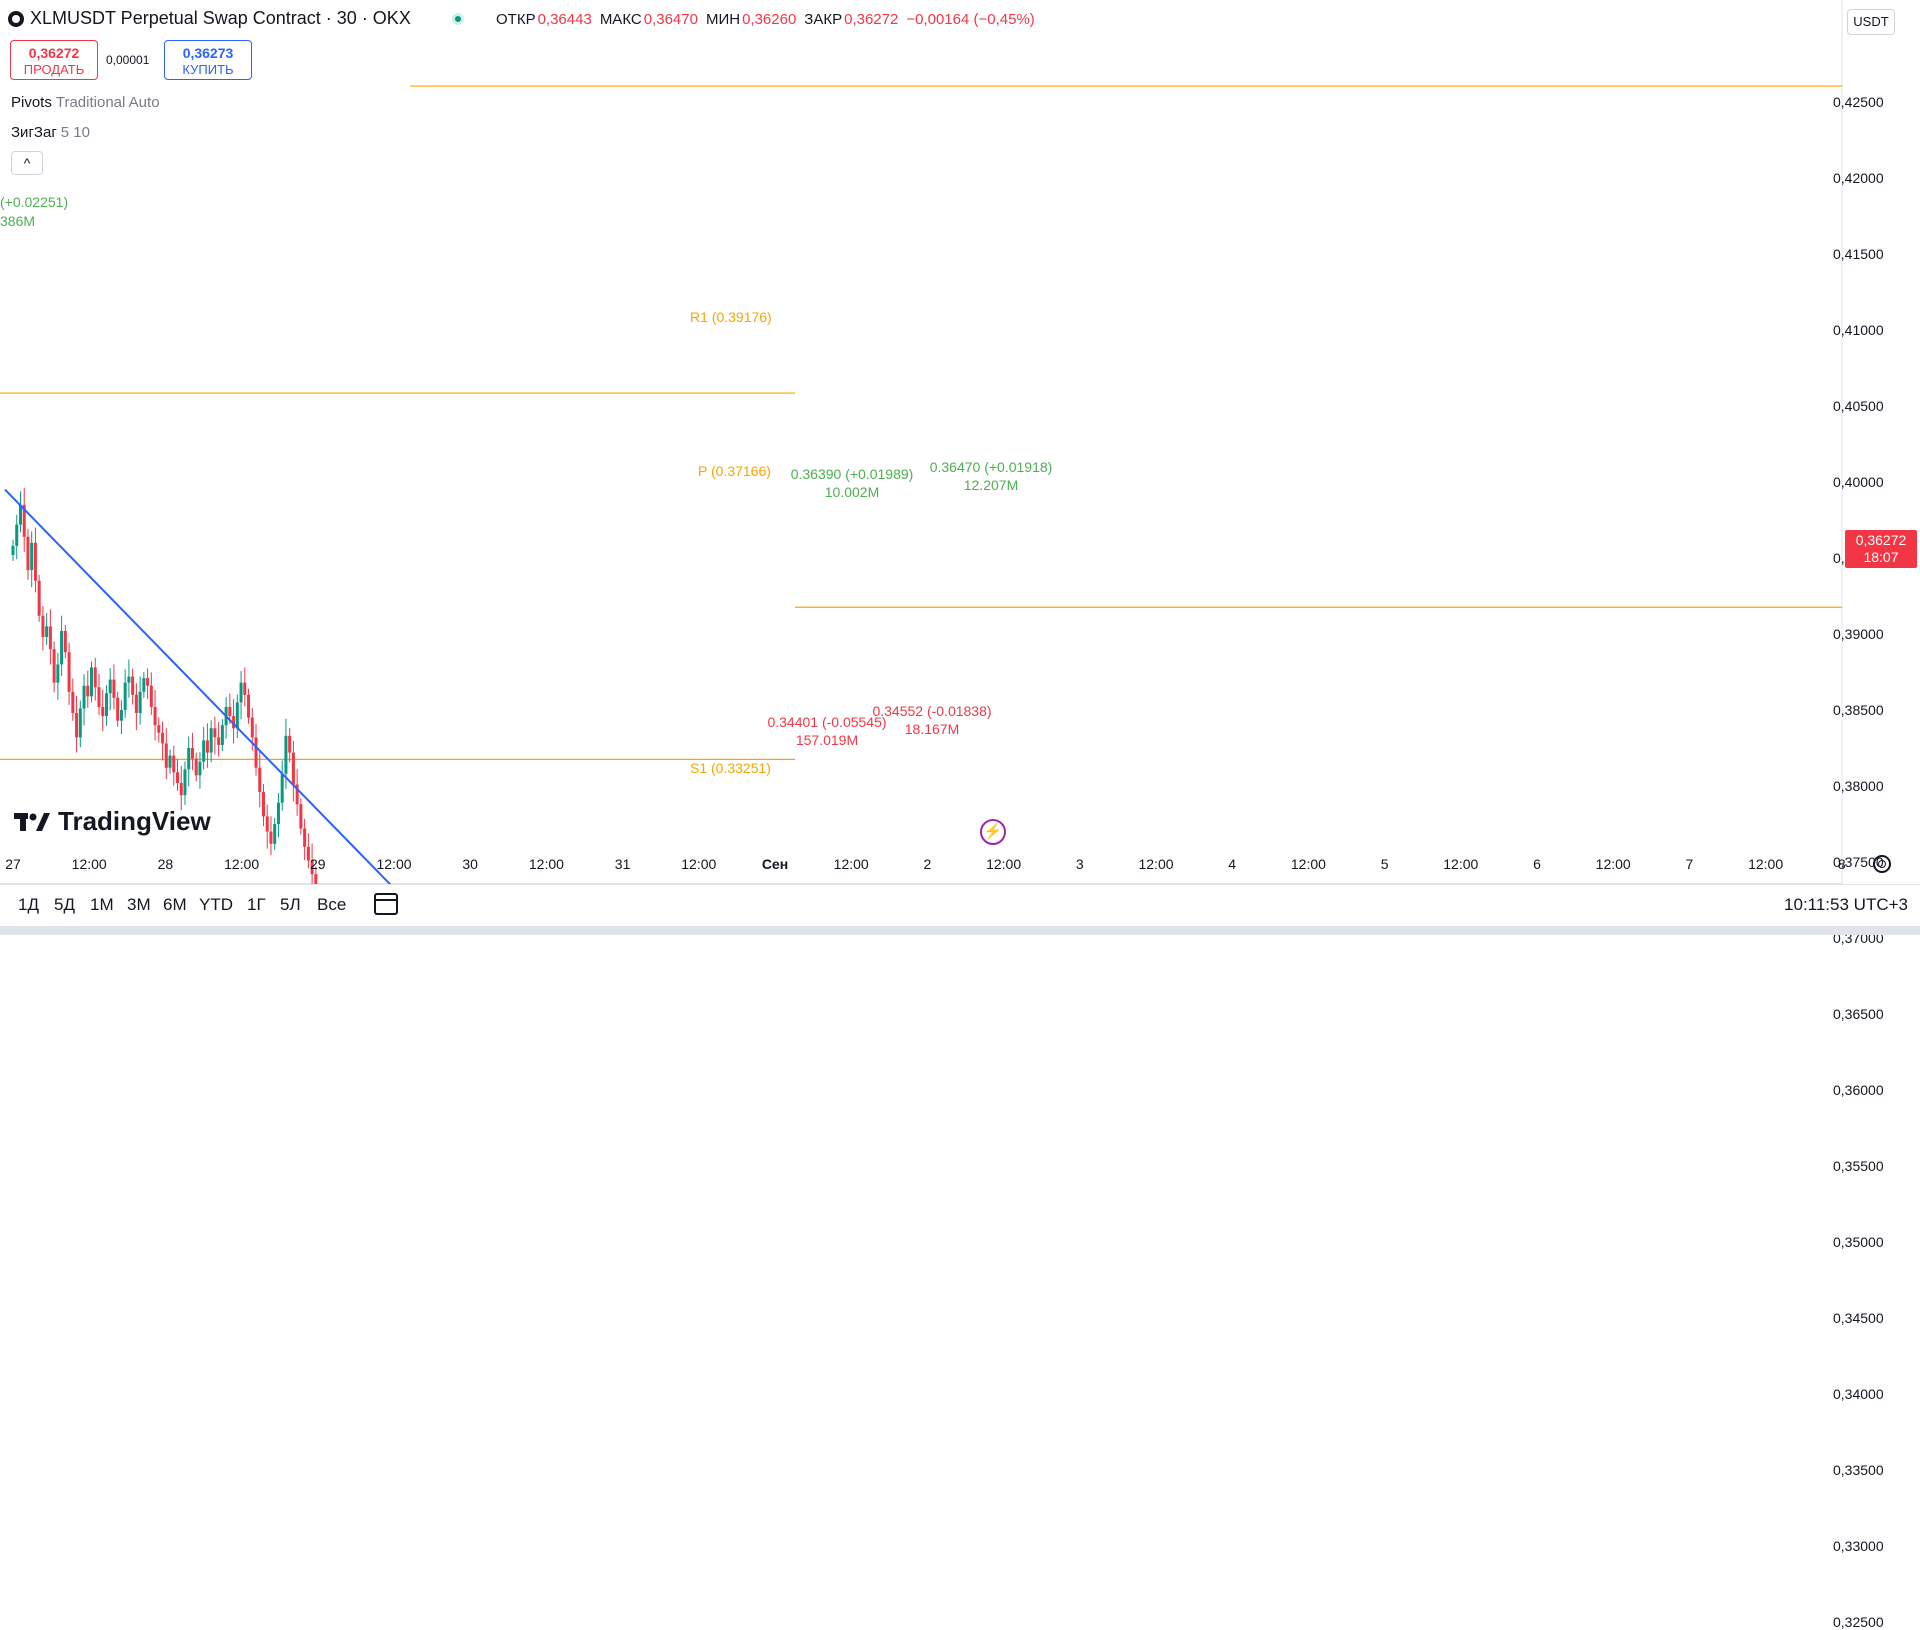  What do you see at coordinates (1858, 406) in the screenshot?
I see `price-axis-label: 0,40500` at bounding box center [1858, 406].